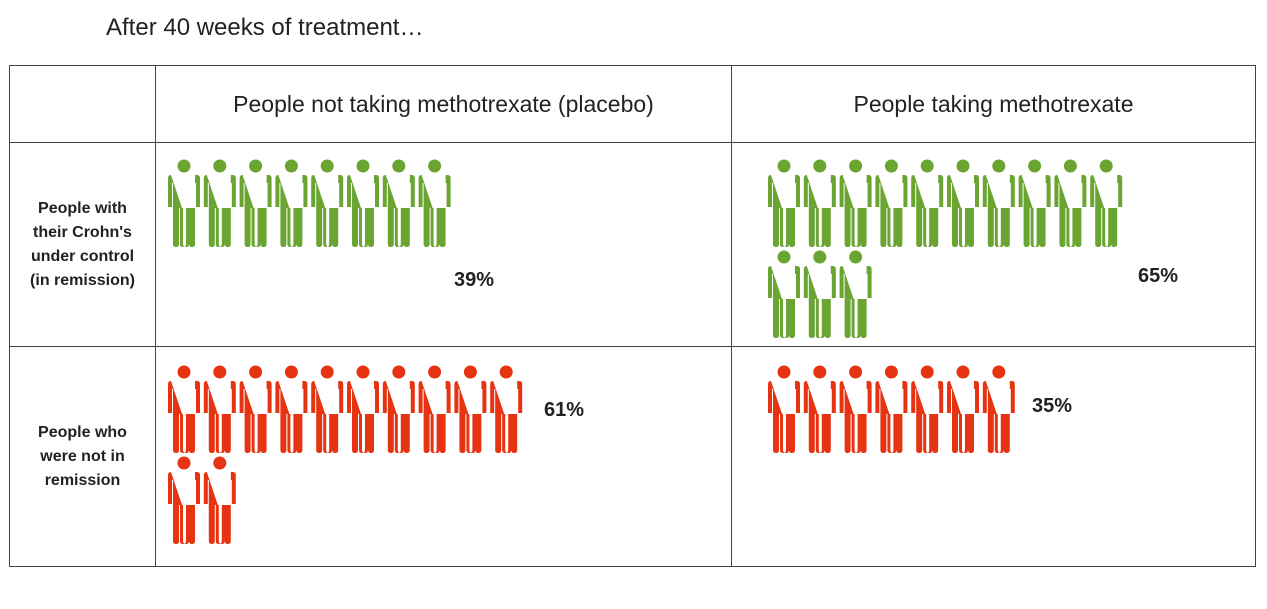 This screenshot has width=1267, height=609. I want to click on row-label-not-remission: People who were not in remission, so click(82, 456).